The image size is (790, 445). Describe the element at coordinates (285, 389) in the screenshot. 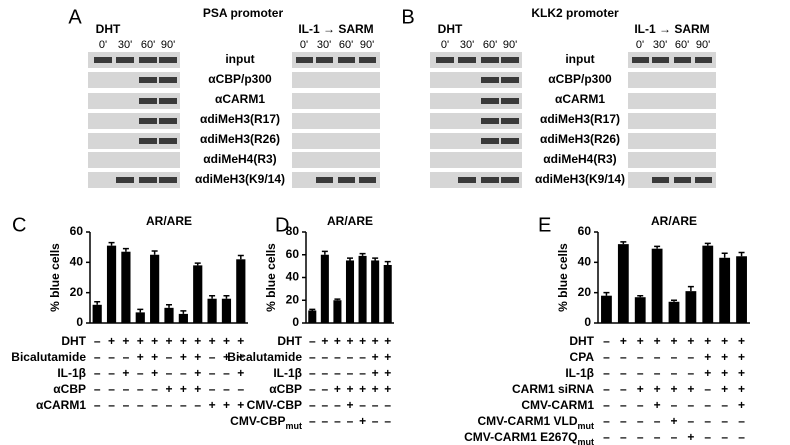

I see `condition-label: αCBP` at that location.